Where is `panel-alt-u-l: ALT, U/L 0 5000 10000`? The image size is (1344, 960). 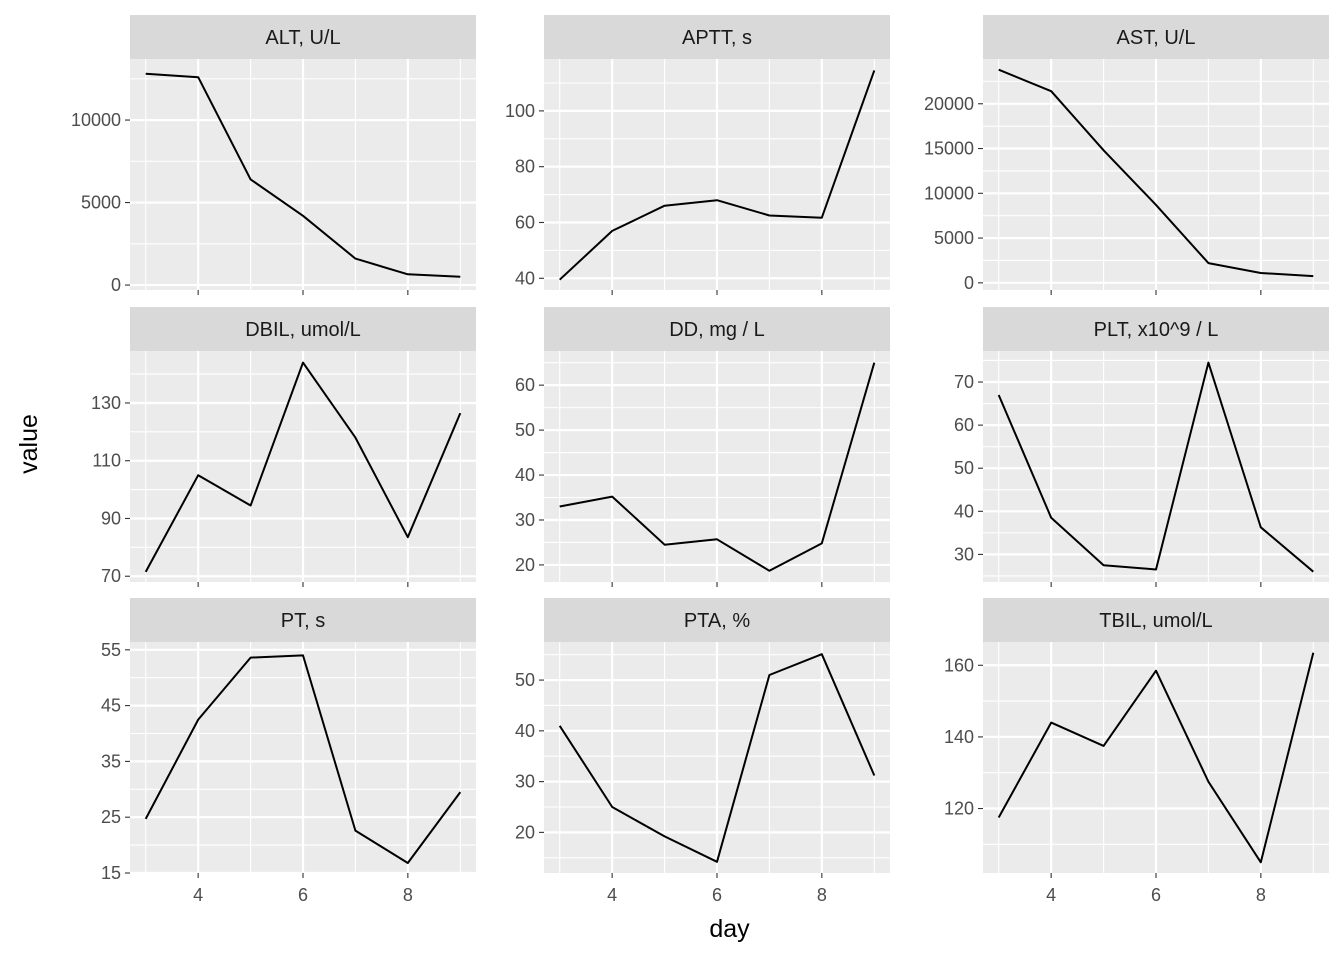
panel-alt-u-l: ALT, U/L 0 5000 10000 is located at coordinates (273, 155).